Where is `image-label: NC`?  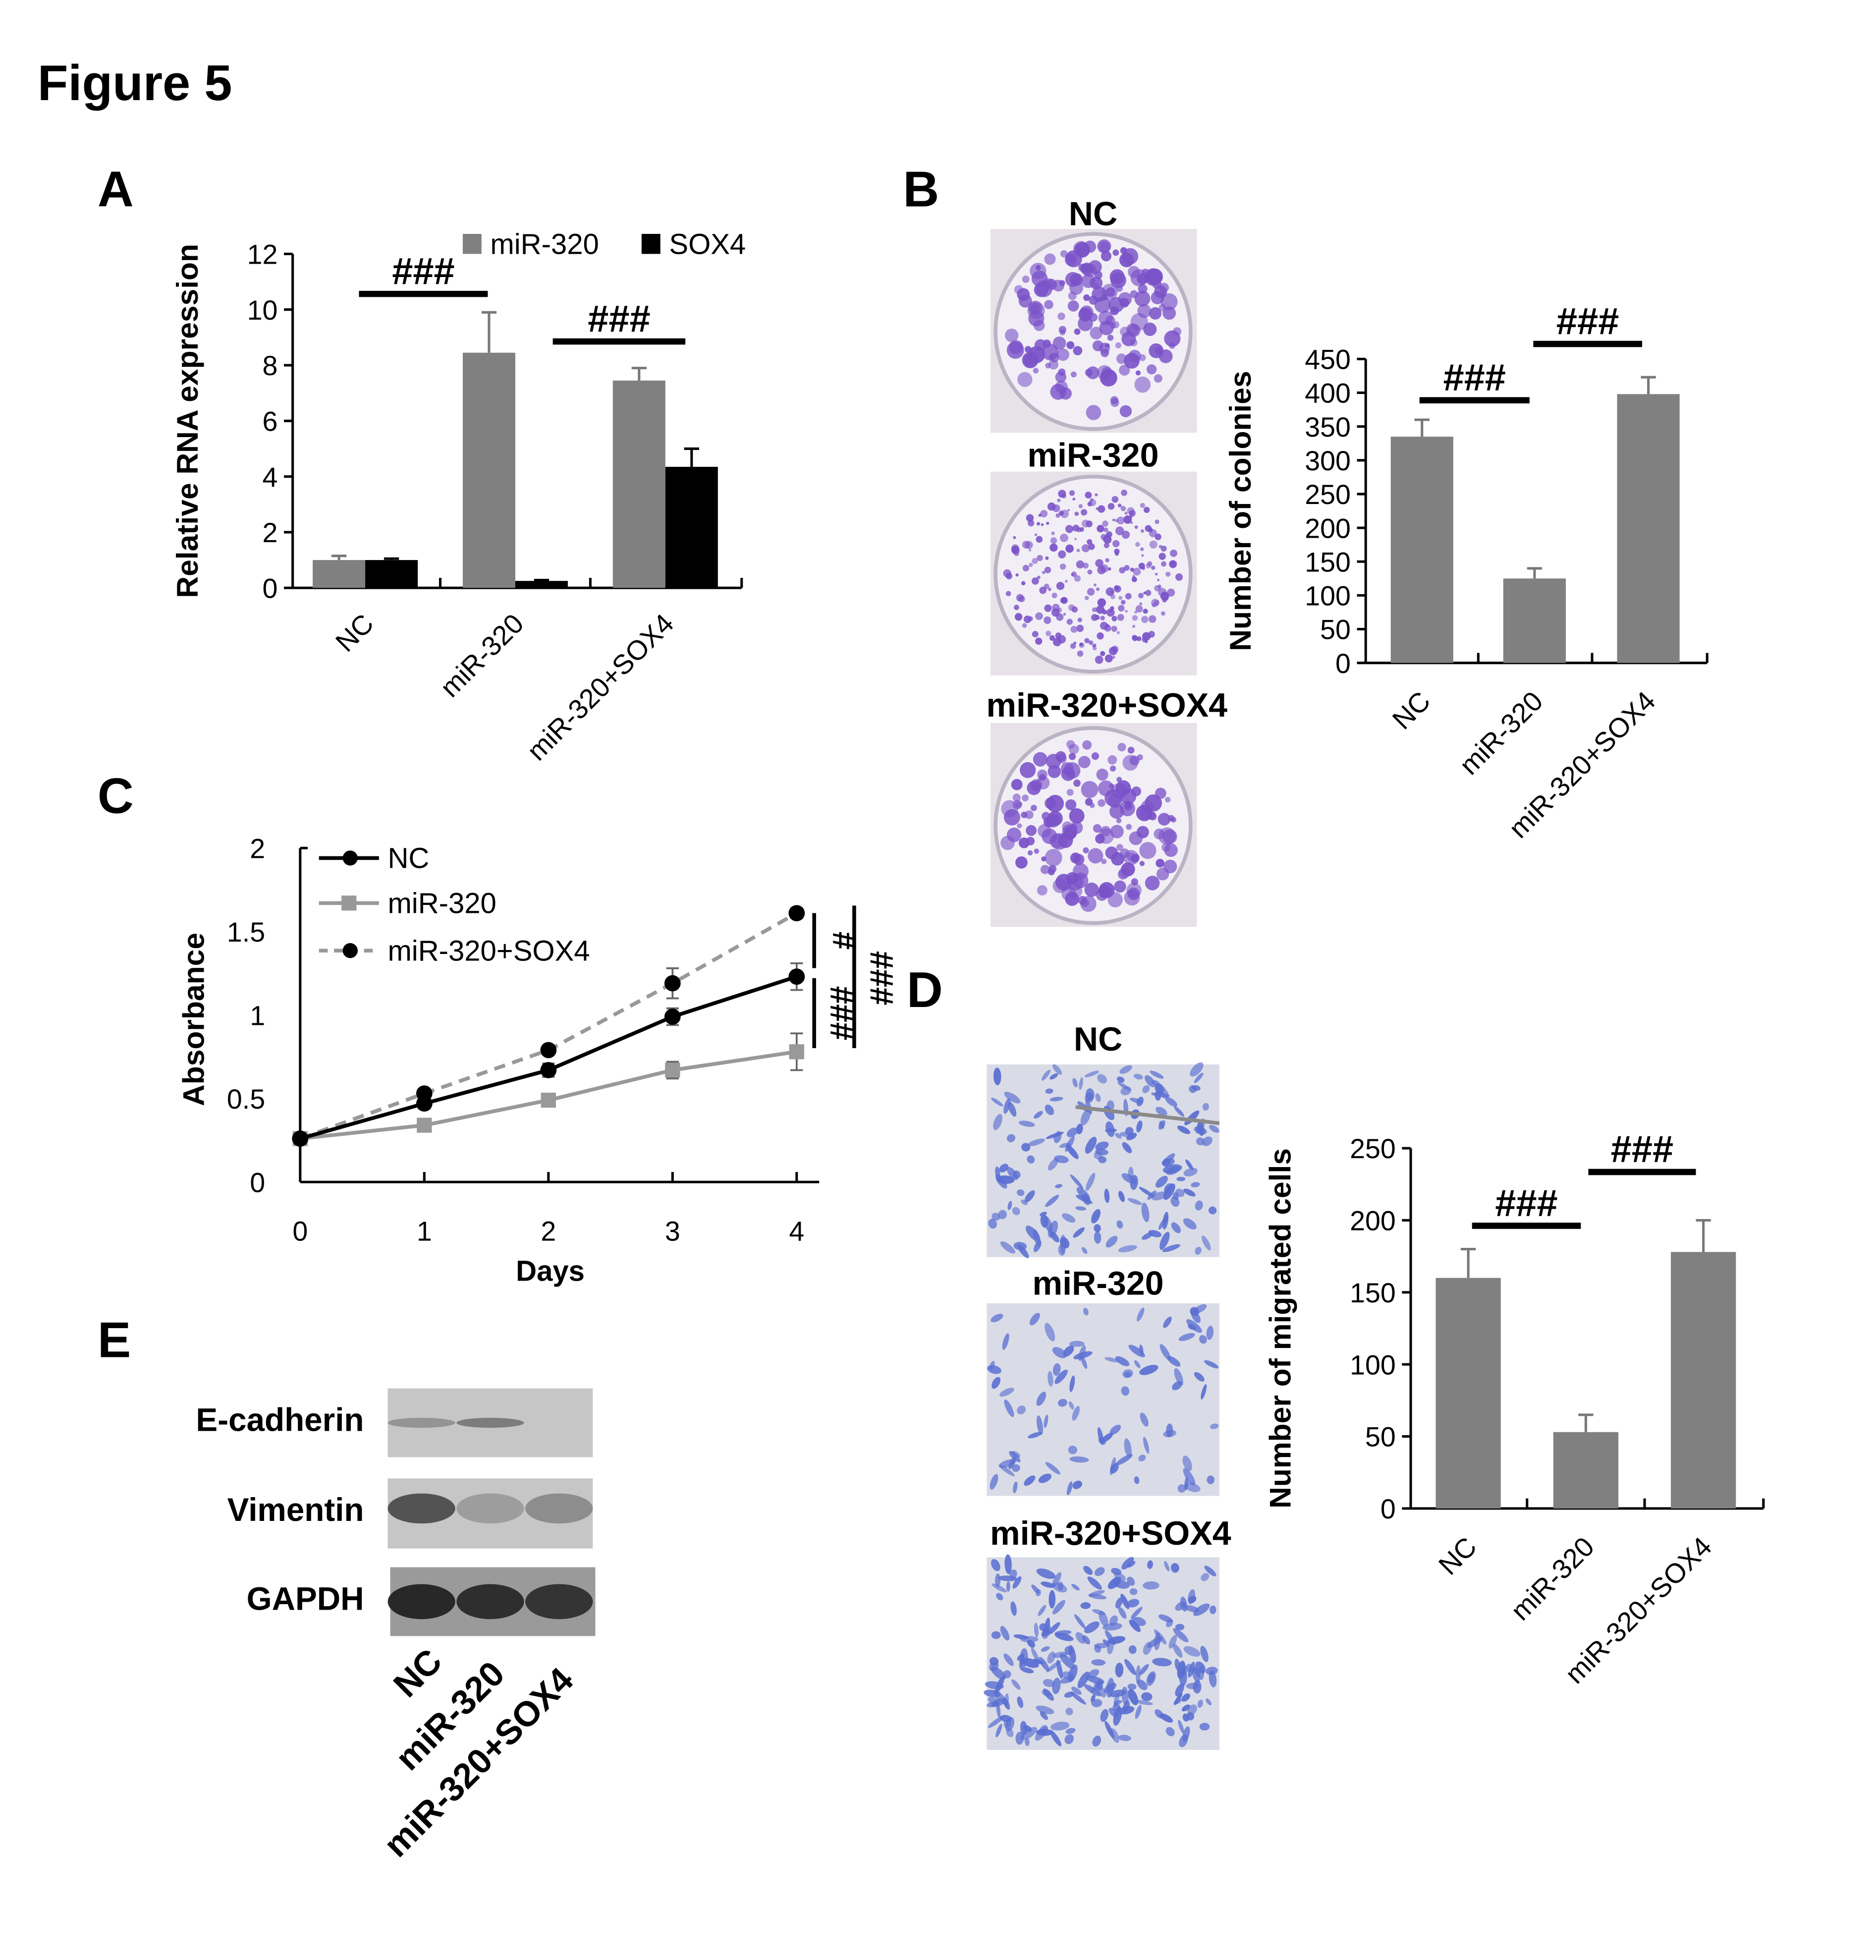 image-label: NC is located at coordinates (1093, 213).